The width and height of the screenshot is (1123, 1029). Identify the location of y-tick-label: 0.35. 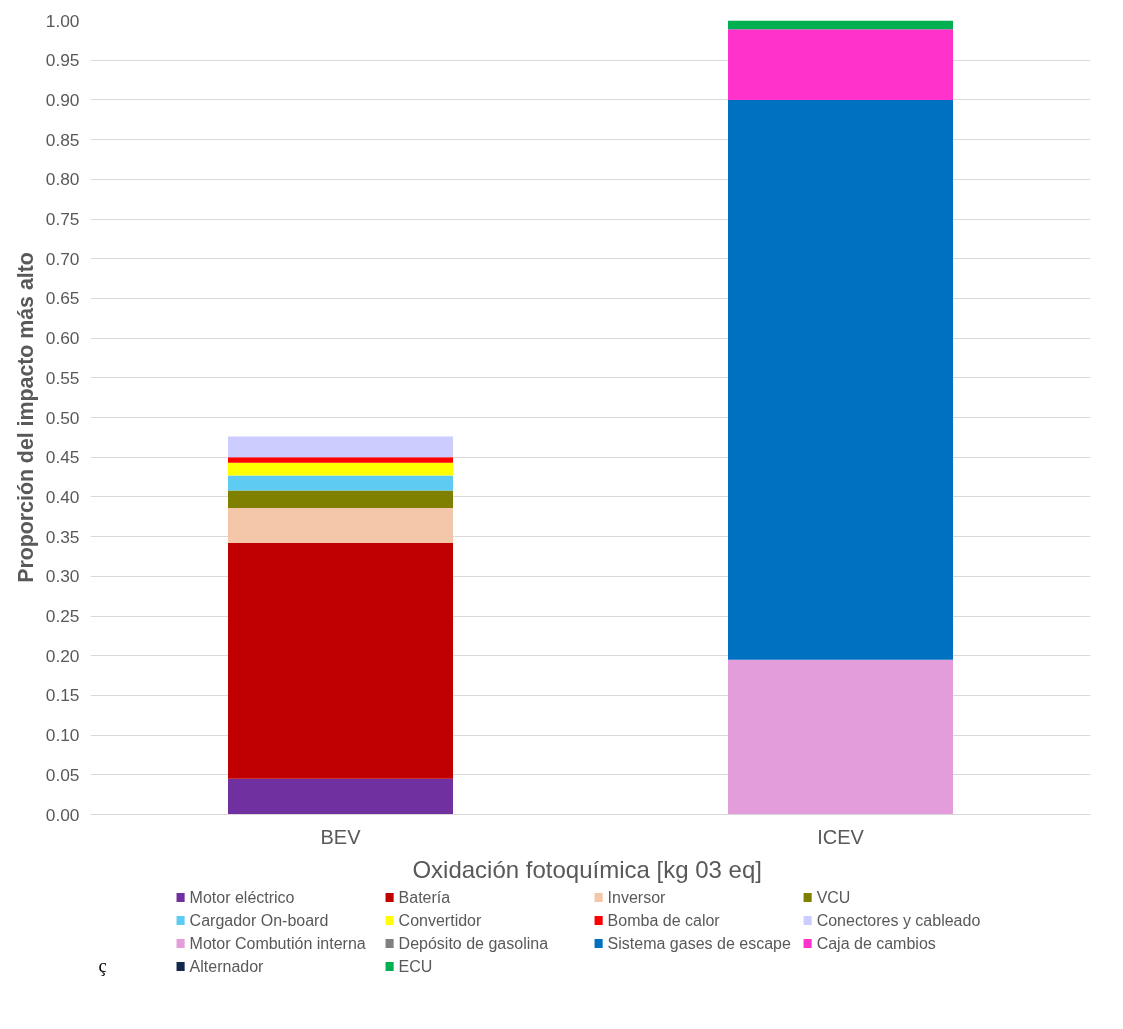
(62, 536).